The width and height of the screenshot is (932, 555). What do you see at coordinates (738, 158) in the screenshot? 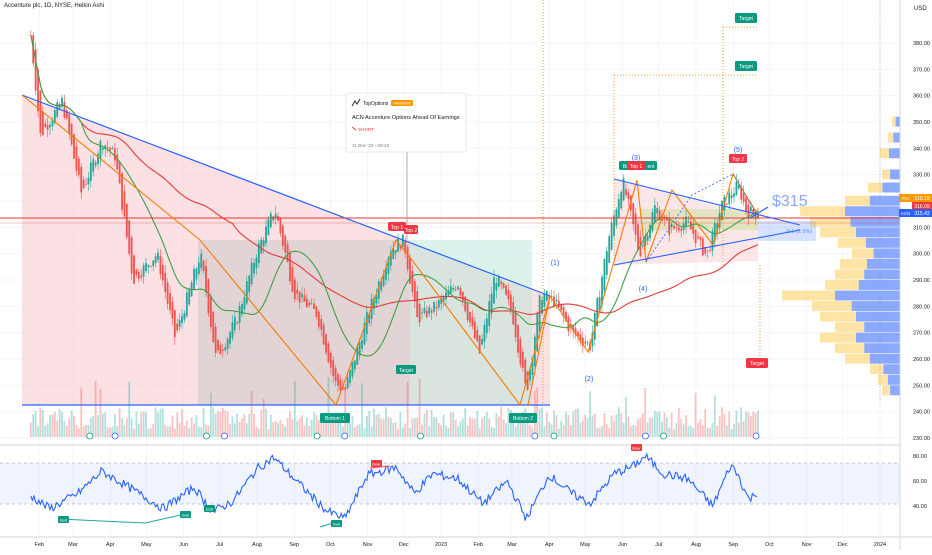
I see `top-2-label-right: Top 2` at bounding box center [738, 158].